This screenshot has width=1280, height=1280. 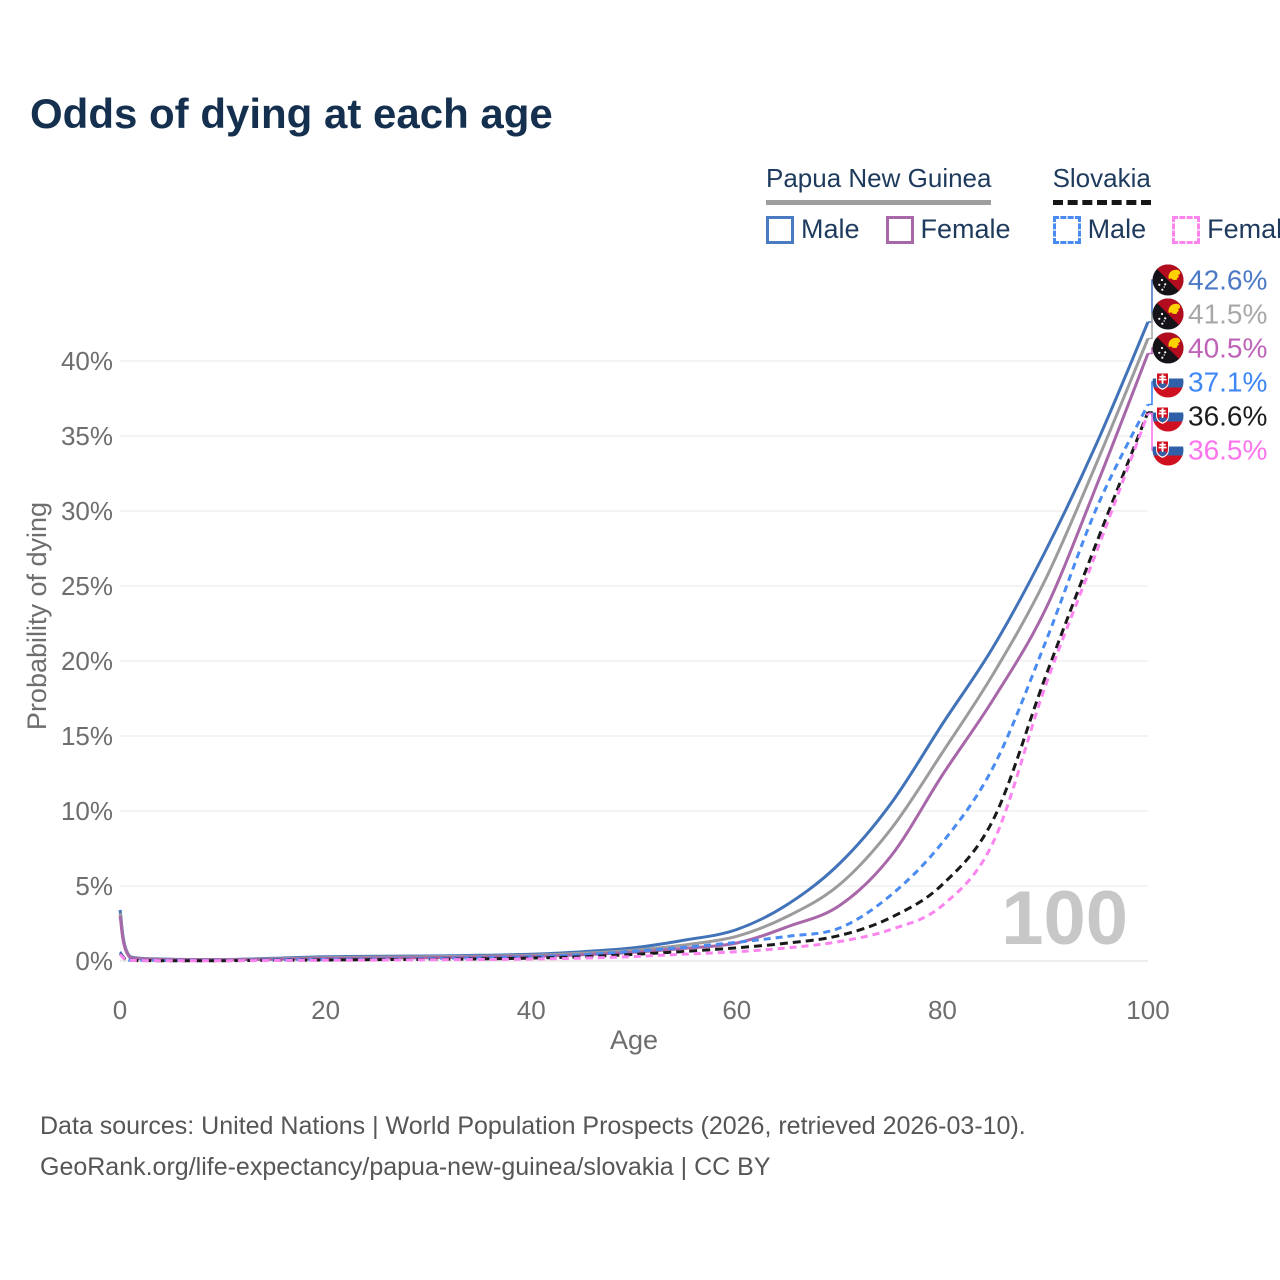 What do you see at coordinates (1166, 204) in the screenshot?
I see `legend-group-slovakia: Slovakia Male Female` at bounding box center [1166, 204].